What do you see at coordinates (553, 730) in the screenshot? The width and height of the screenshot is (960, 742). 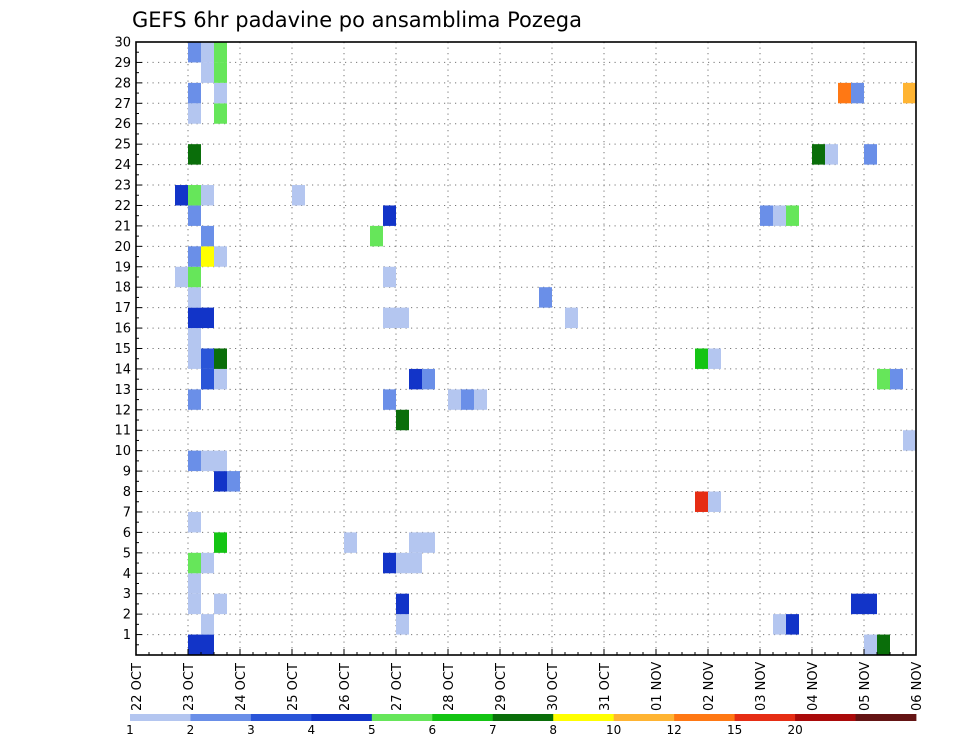 I see `colorbar-label: 8` at bounding box center [553, 730].